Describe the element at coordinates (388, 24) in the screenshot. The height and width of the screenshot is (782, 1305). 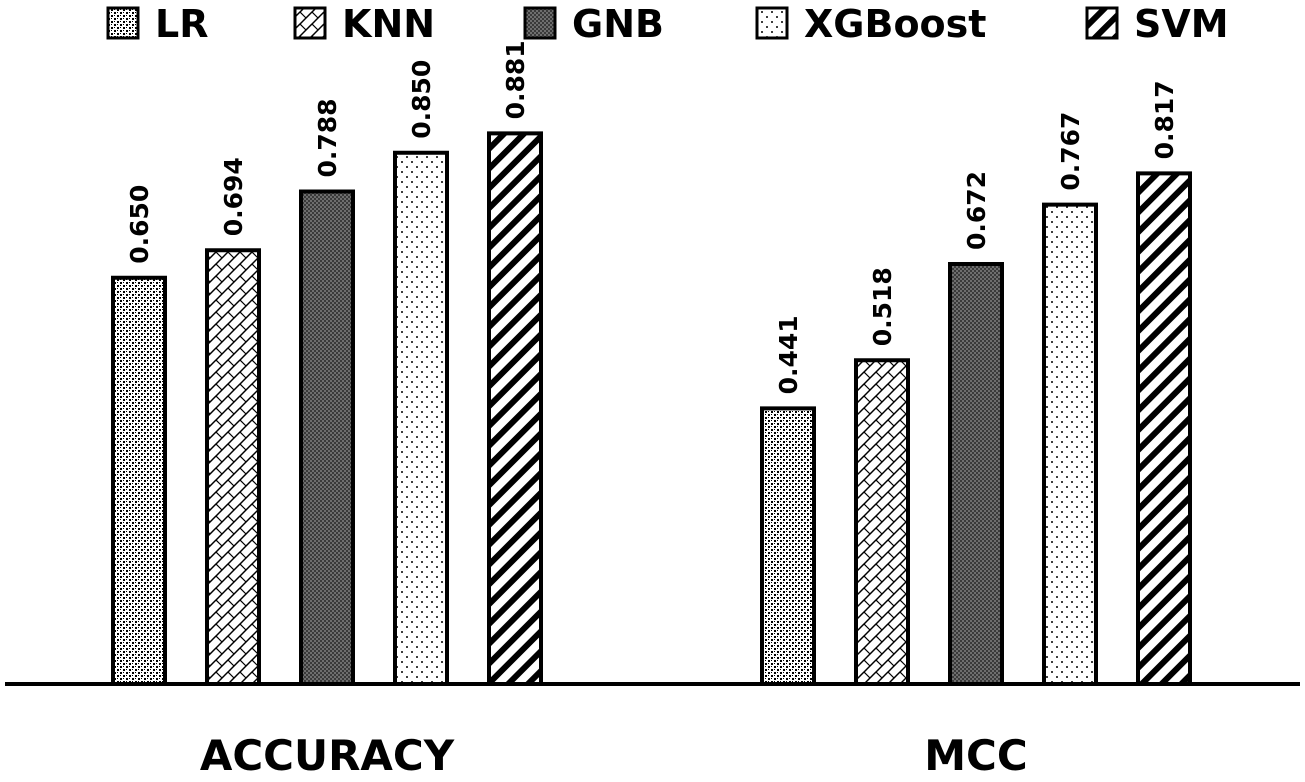
I see `legend-label-knn: KNN` at that location.